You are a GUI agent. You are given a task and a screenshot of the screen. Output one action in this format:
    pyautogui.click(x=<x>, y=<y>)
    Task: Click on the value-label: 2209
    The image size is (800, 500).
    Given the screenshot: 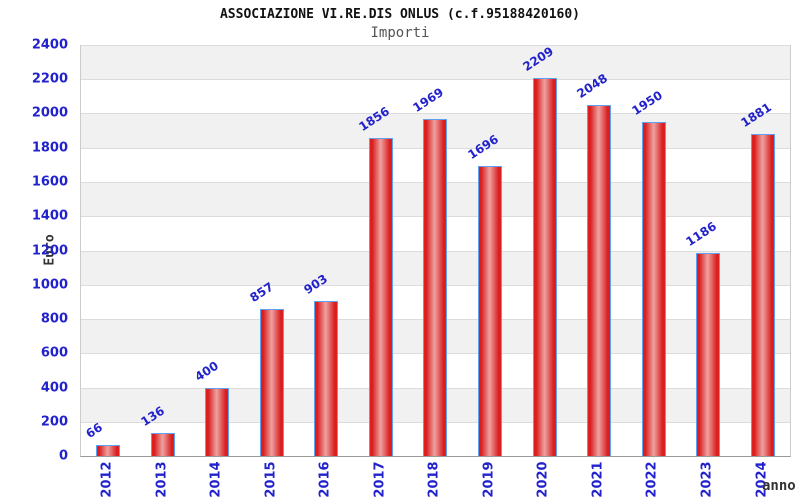 What is the action you would take?
    pyautogui.click(x=537, y=58)
    